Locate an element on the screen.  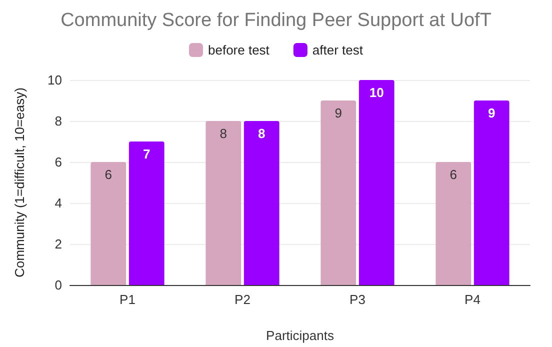
chart-title: Community Score for Finding Peer Support at UofT is located at coordinates (276, 20).